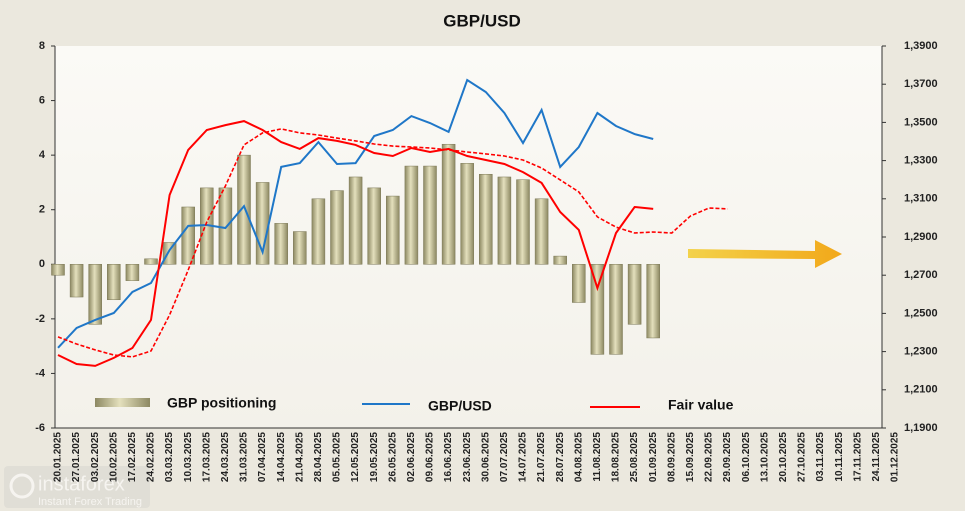 The height and width of the screenshot is (511, 965). What do you see at coordinates (504, 457) in the screenshot?
I see `x-tick-label: 07.07.2025` at bounding box center [504, 457].